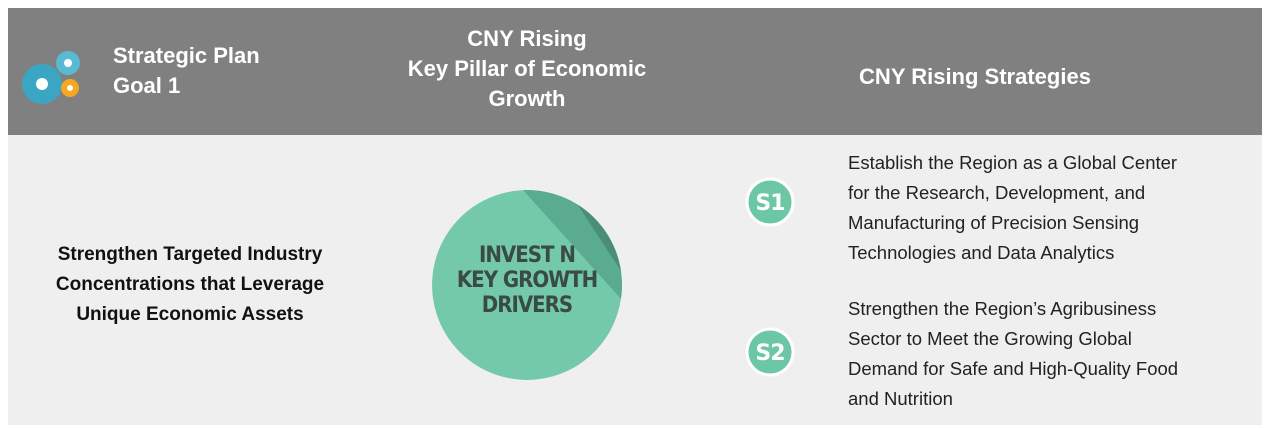 Image resolution: width=1270 pixels, height=428 pixels. Describe the element at coordinates (990, 338) in the screenshot. I see `strategy-text: Sector to Meet the Growing Global` at that location.